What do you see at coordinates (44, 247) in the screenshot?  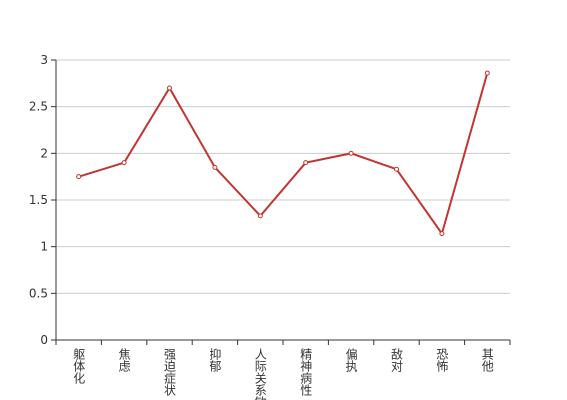 I see `y-tick-label: 1` at bounding box center [44, 247].